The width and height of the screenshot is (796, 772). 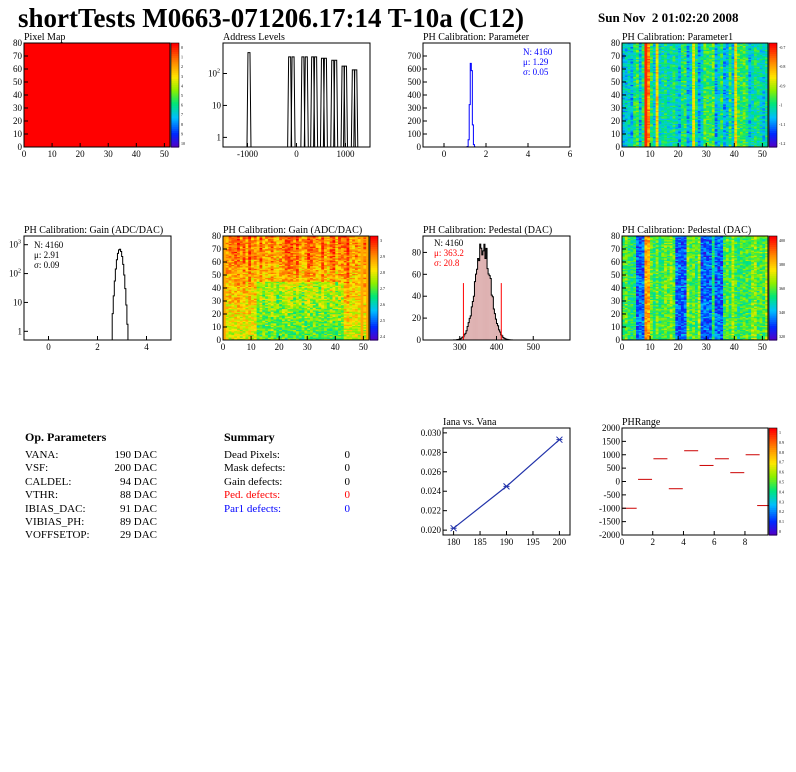 I want to click on palette-frame, so click(x=175, y=95).